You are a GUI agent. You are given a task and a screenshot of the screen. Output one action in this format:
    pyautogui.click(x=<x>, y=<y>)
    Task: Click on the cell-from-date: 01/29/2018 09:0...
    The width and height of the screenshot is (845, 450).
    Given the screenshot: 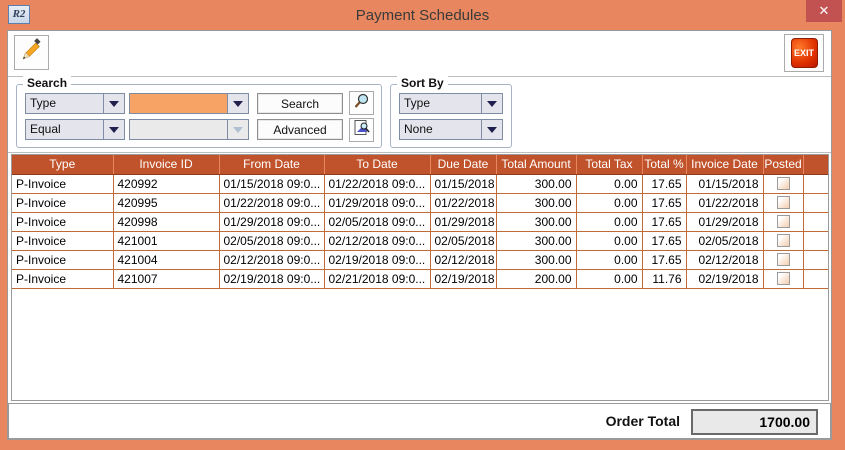 What is the action you would take?
    pyautogui.click(x=272, y=222)
    